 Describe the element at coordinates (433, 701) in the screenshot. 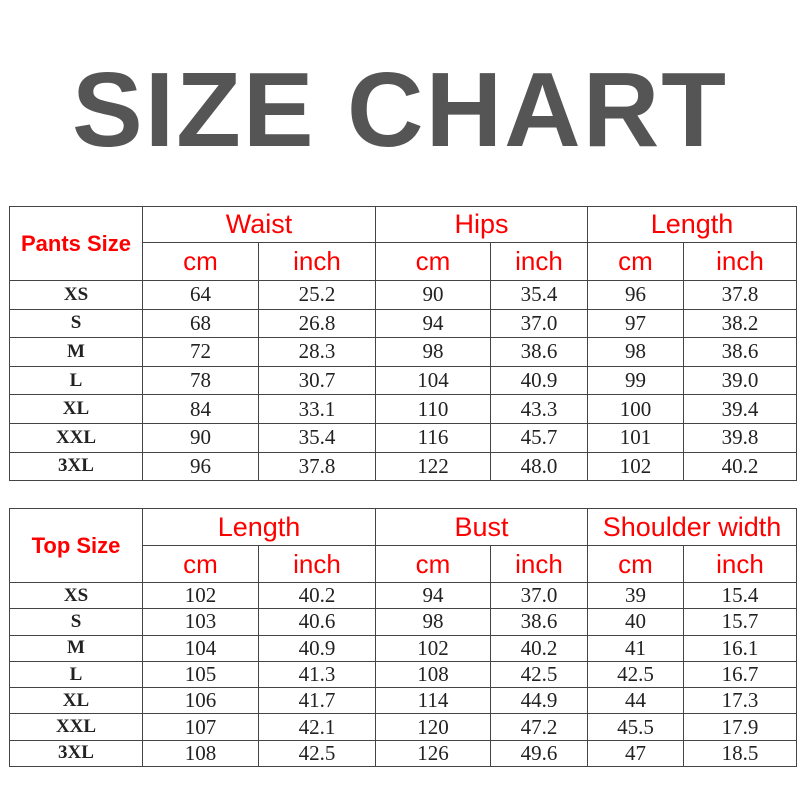

I see `table-cell: 114` at that location.